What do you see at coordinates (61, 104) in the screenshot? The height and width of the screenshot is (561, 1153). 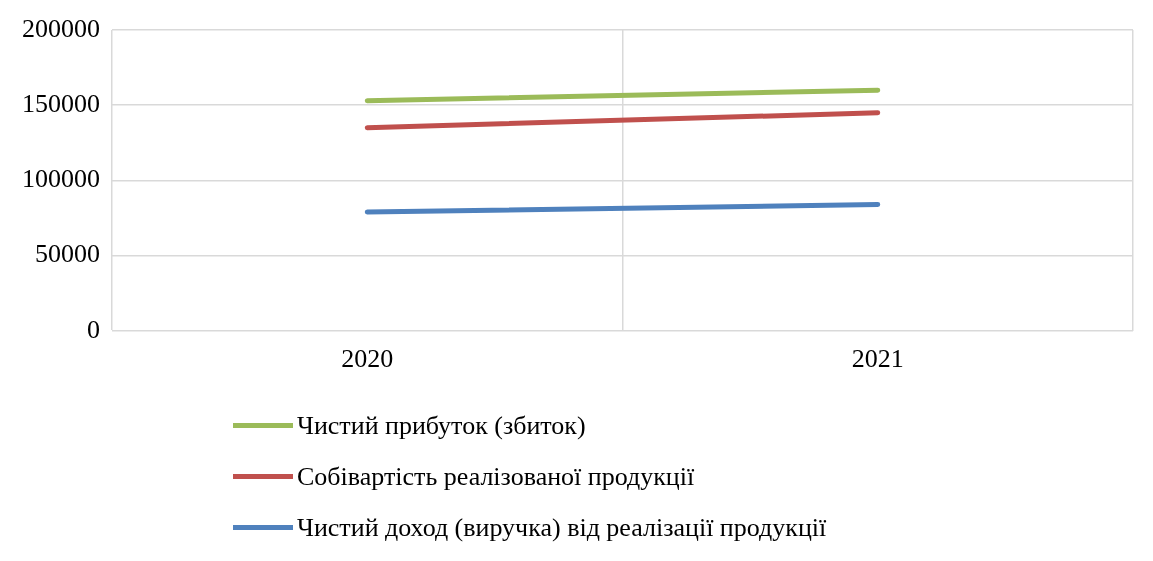 I see `y-tick-label: 150000` at bounding box center [61, 104].